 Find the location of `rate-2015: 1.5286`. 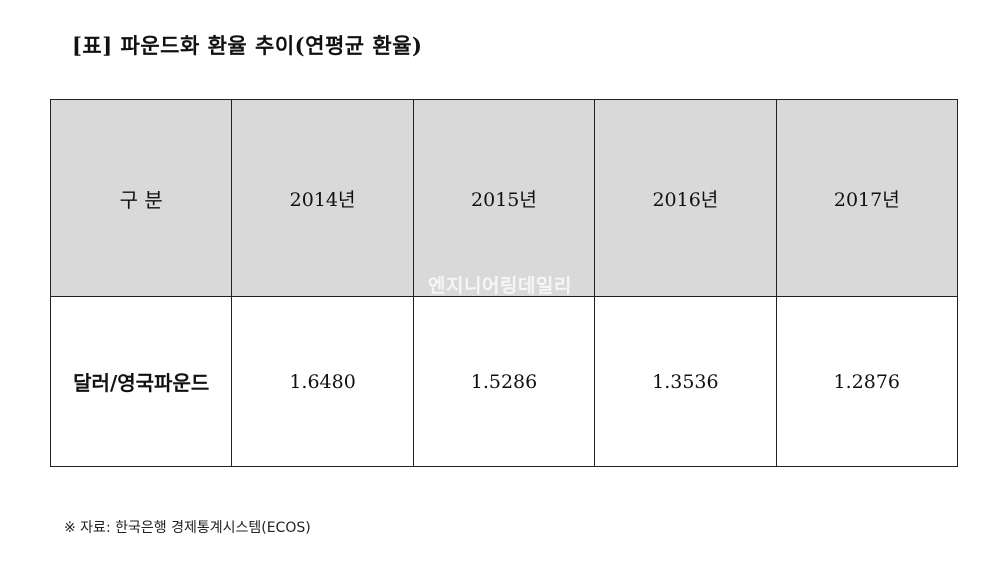

rate-2015: 1.5286 is located at coordinates (504, 381).